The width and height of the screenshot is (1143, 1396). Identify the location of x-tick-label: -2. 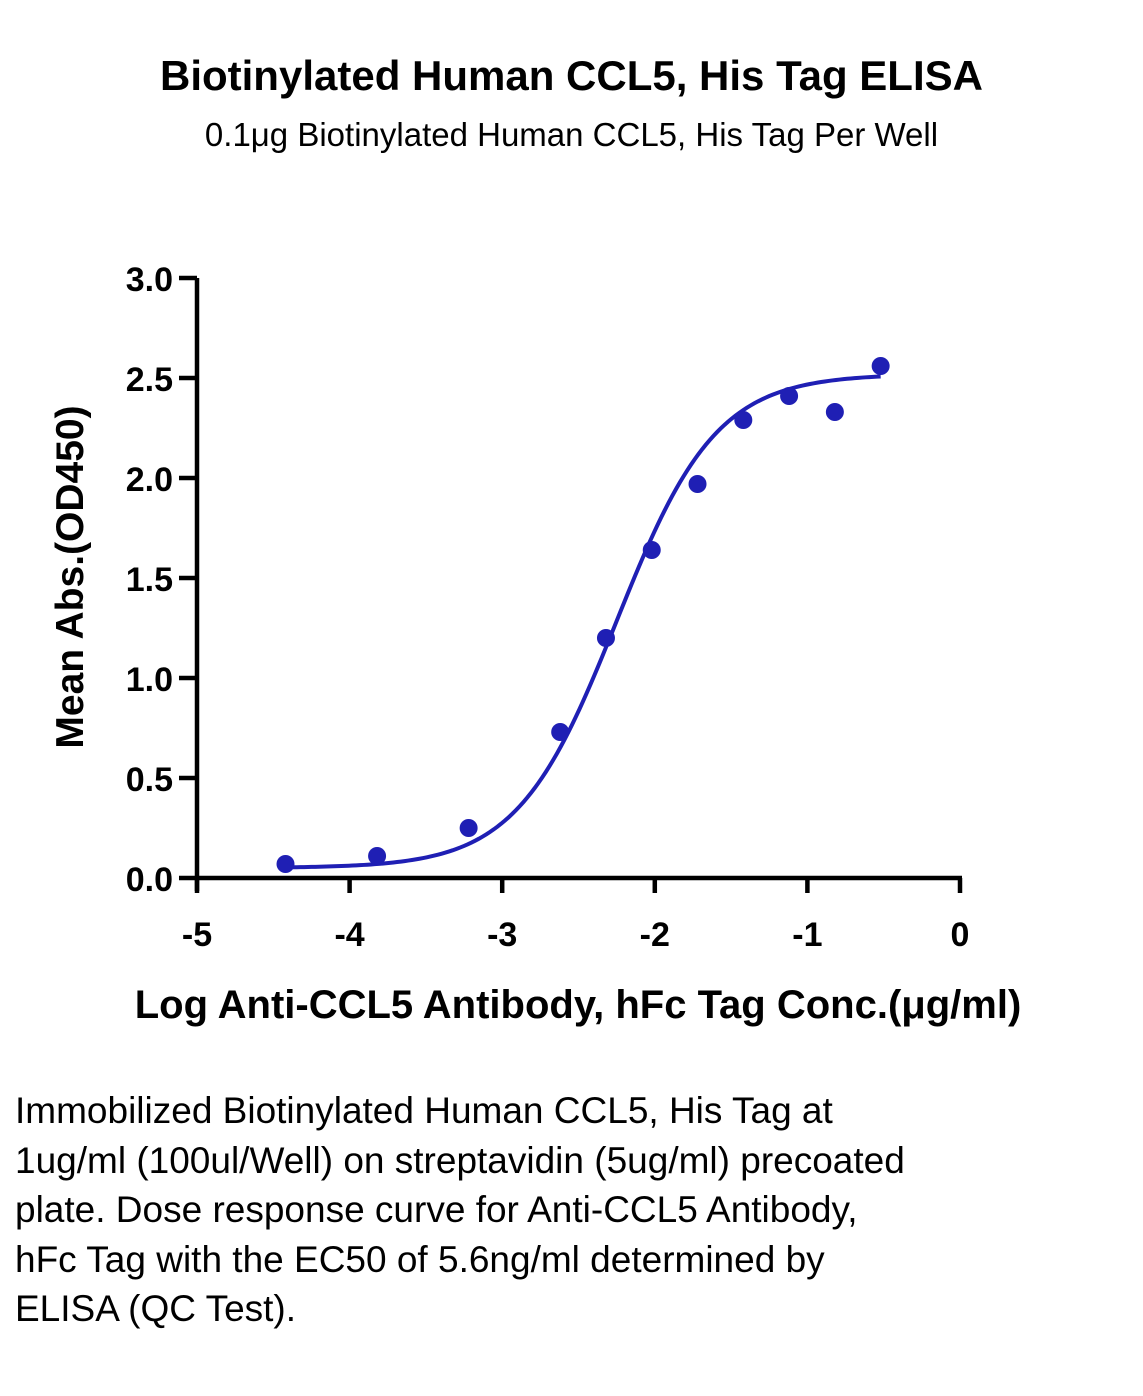
(655, 935).